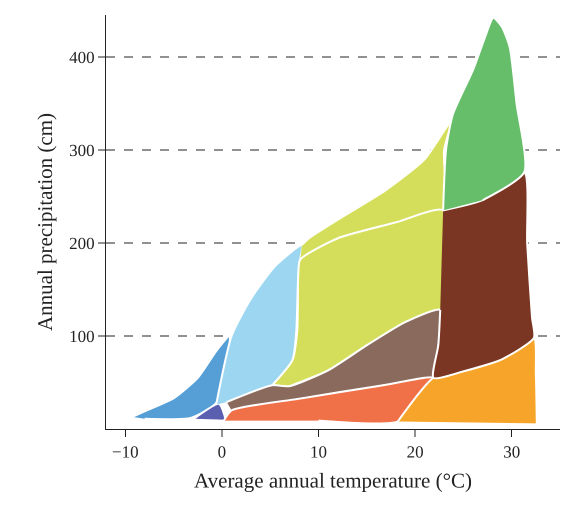  Describe the element at coordinates (45, 222) in the screenshot. I see `y-axis-title: Annual precipitation (cm)` at that location.